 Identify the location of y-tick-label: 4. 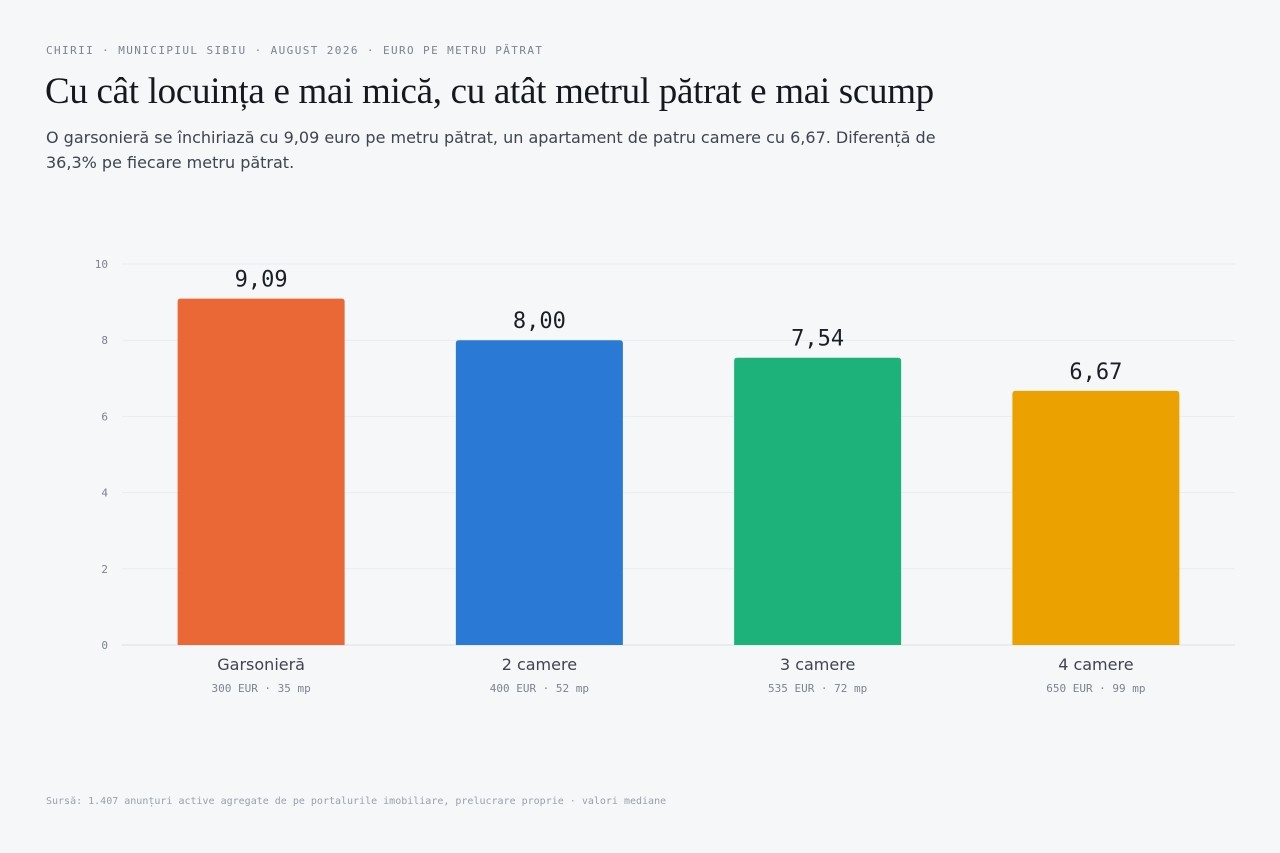
(104, 493).